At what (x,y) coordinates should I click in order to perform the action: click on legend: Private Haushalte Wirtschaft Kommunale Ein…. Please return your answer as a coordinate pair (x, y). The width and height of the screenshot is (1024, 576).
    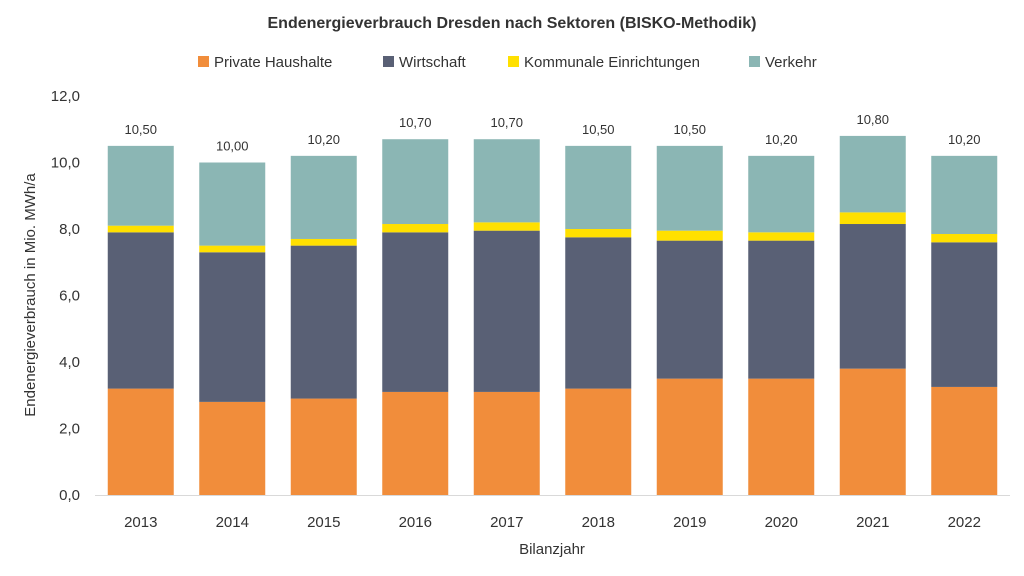
    Looking at the image, I should click on (507, 62).